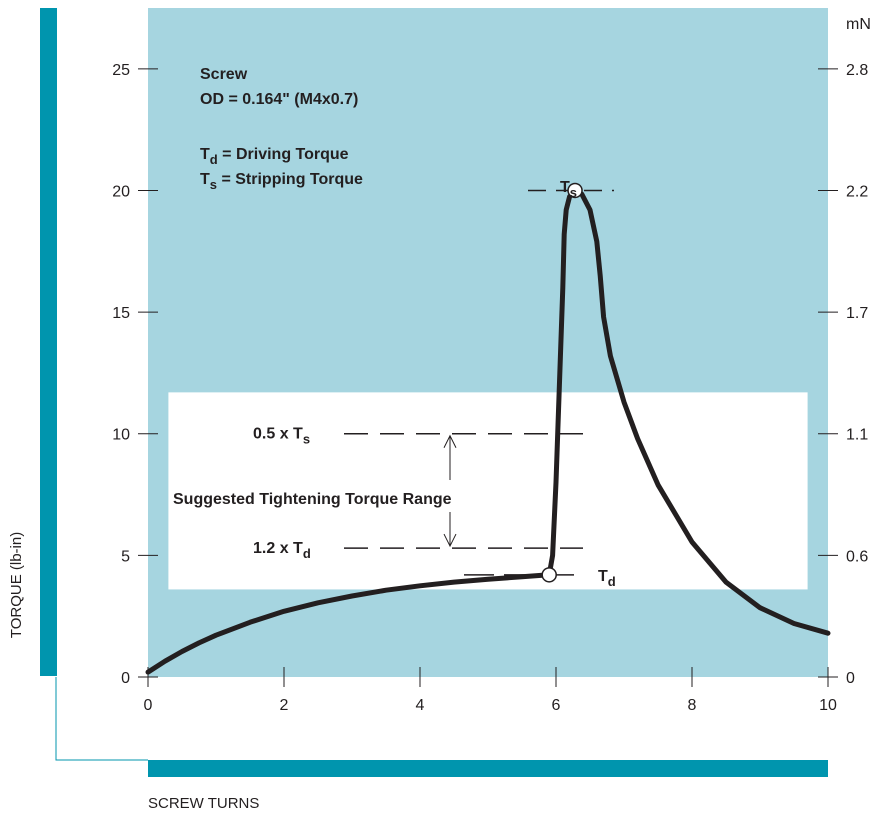 The image size is (879, 814). I want to click on range-arrow-down-head, so click(450, 540).